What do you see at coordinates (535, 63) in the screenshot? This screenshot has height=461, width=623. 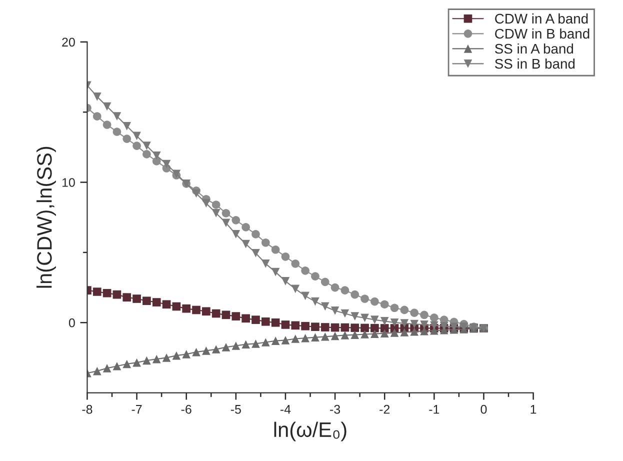 I see `legend-label: SS in B band` at bounding box center [535, 63].